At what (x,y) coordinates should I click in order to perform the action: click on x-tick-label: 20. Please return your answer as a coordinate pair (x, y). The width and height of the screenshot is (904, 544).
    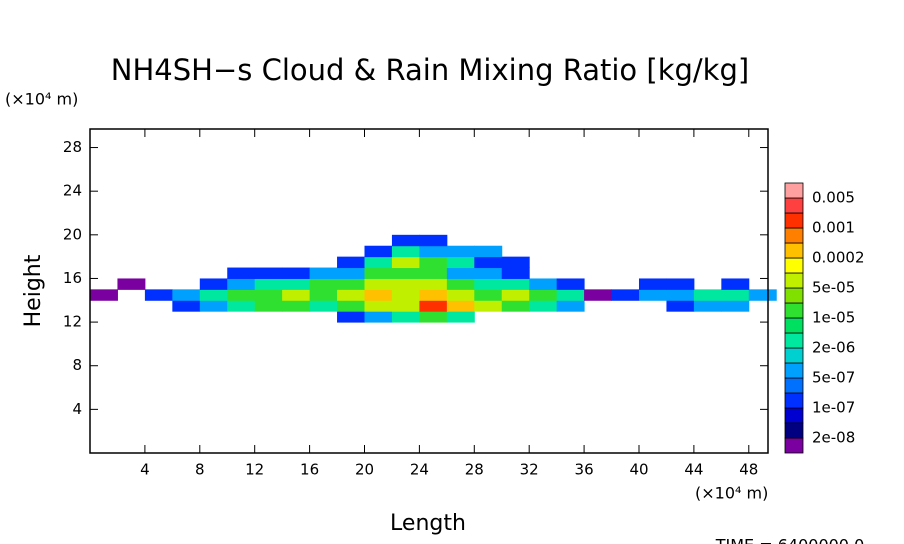
    Looking at the image, I should click on (364, 470).